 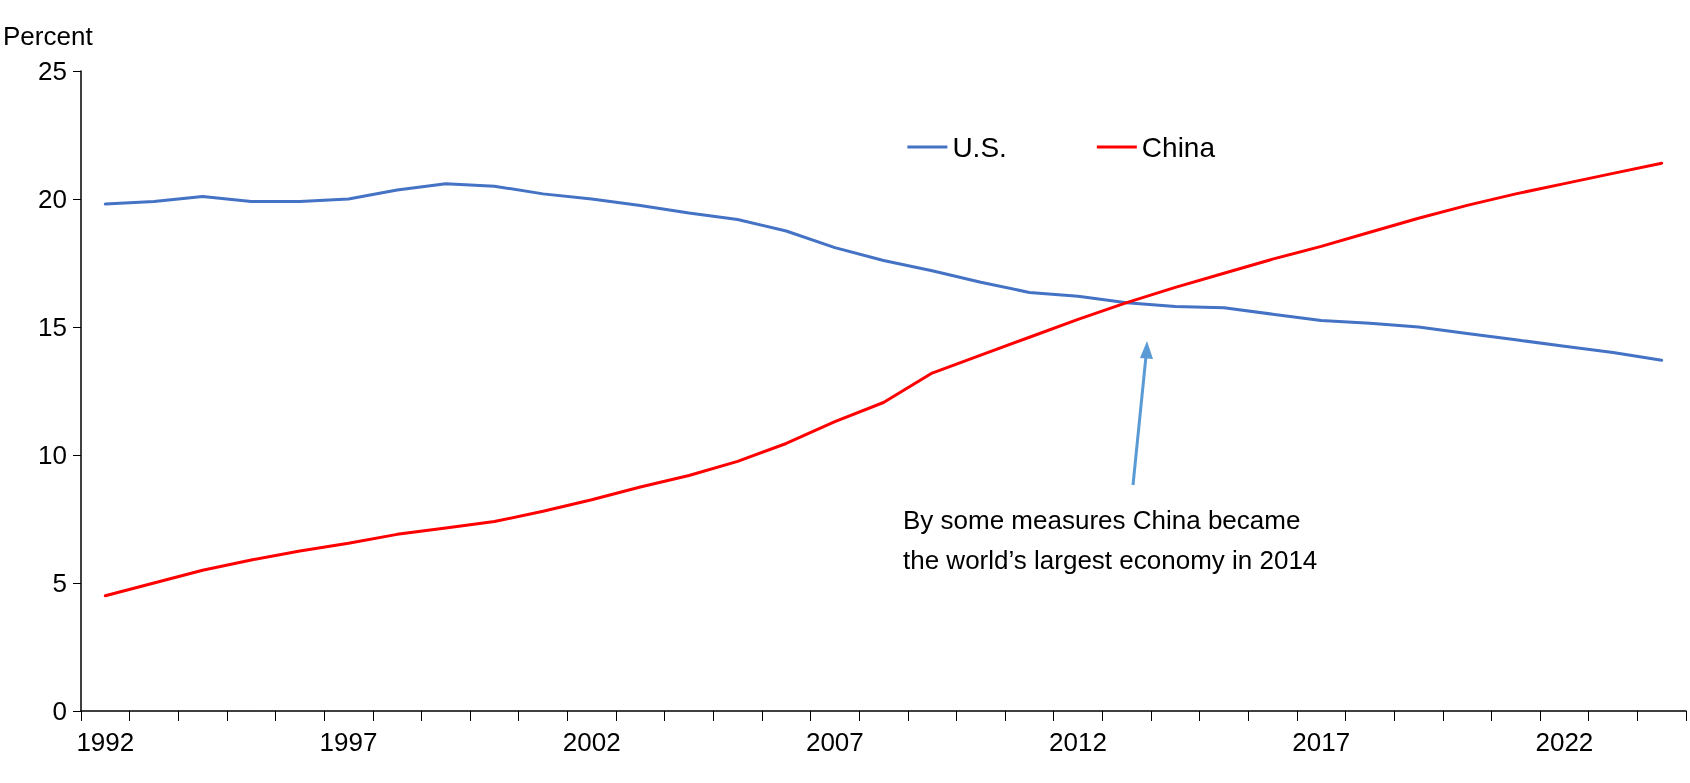 I want to click on x-tick-label: 1992, so click(x=105, y=742).